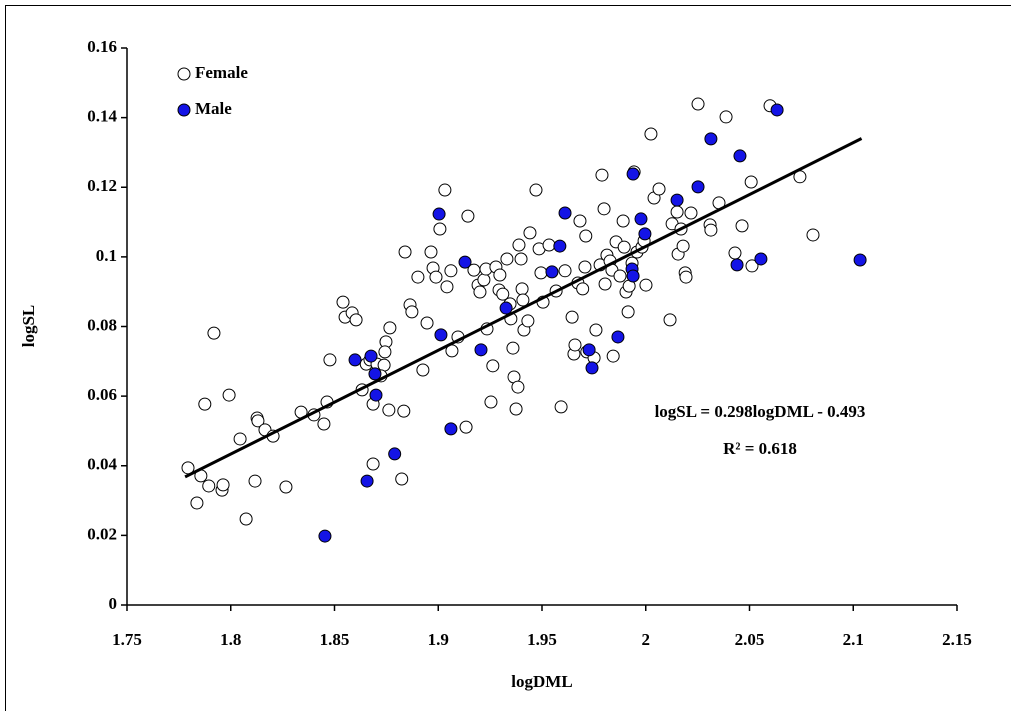 Image resolution: width=1011 pixels, height=711 pixels. What do you see at coordinates (542, 639) in the screenshot?
I see `x-tick-label: 1.95` at bounding box center [542, 639].